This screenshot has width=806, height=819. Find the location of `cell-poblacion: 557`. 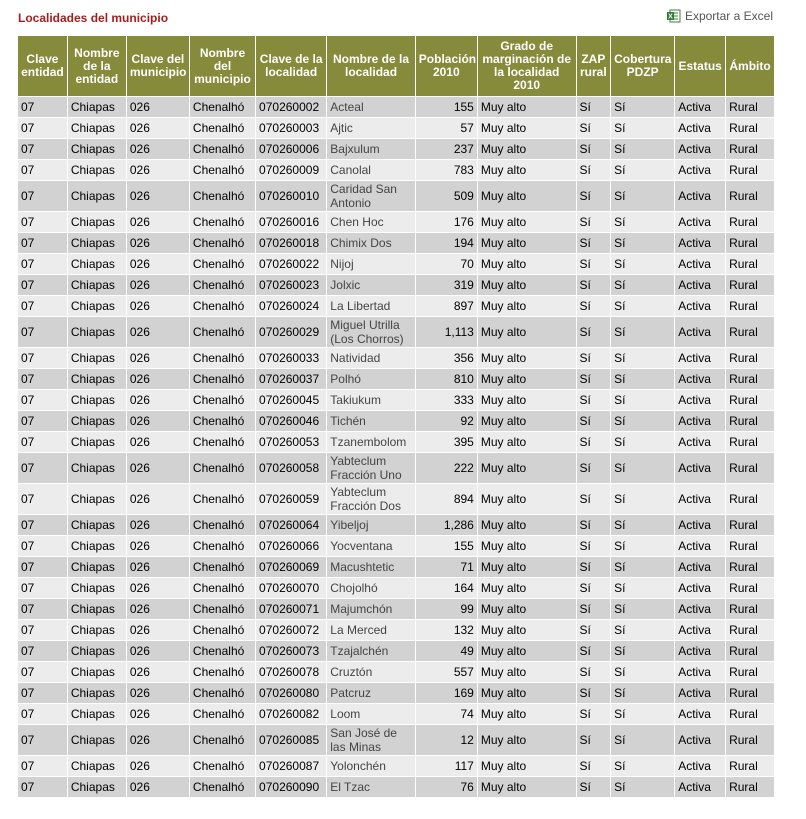

cell-poblacion: 557 is located at coordinates (446, 672).